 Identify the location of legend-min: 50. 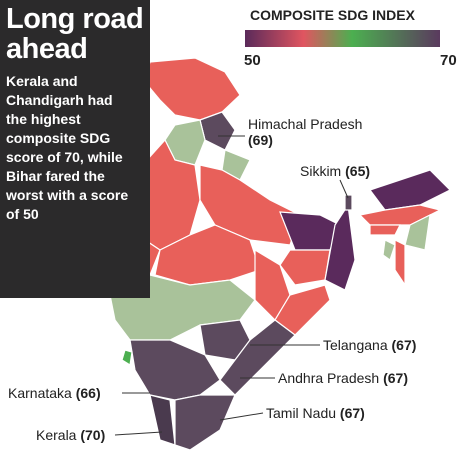
(252, 60).